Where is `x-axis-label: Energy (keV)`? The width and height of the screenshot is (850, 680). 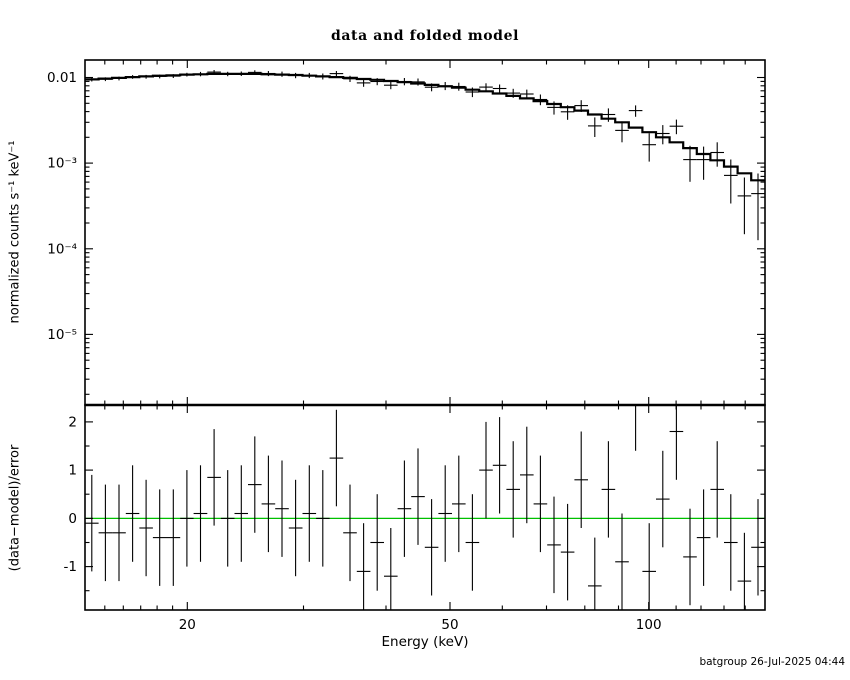 x-axis-label: Energy (keV) is located at coordinates (425, 642).